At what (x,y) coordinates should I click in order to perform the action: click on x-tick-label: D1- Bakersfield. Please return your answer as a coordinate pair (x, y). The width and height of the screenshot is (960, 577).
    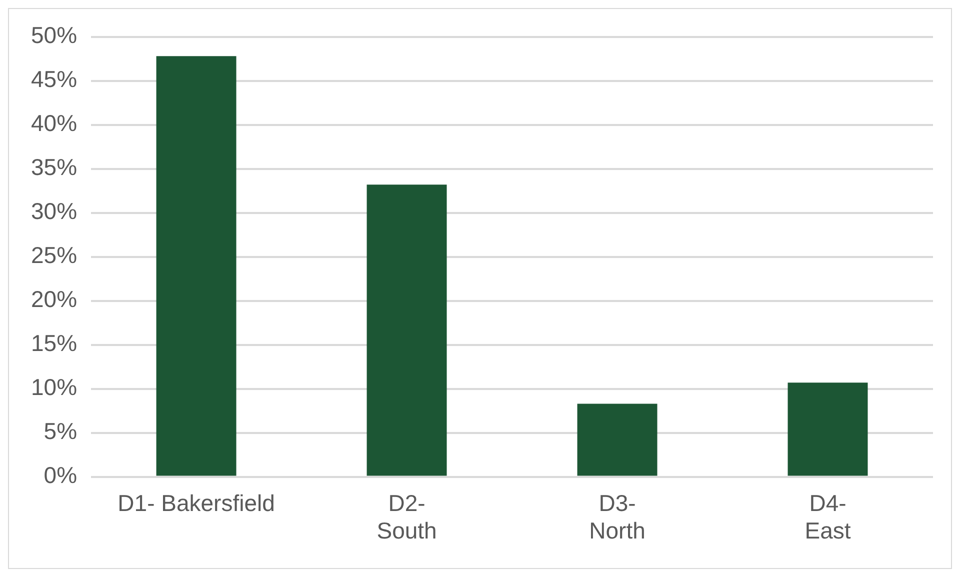
    Looking at the image, I should click on (196, 503).